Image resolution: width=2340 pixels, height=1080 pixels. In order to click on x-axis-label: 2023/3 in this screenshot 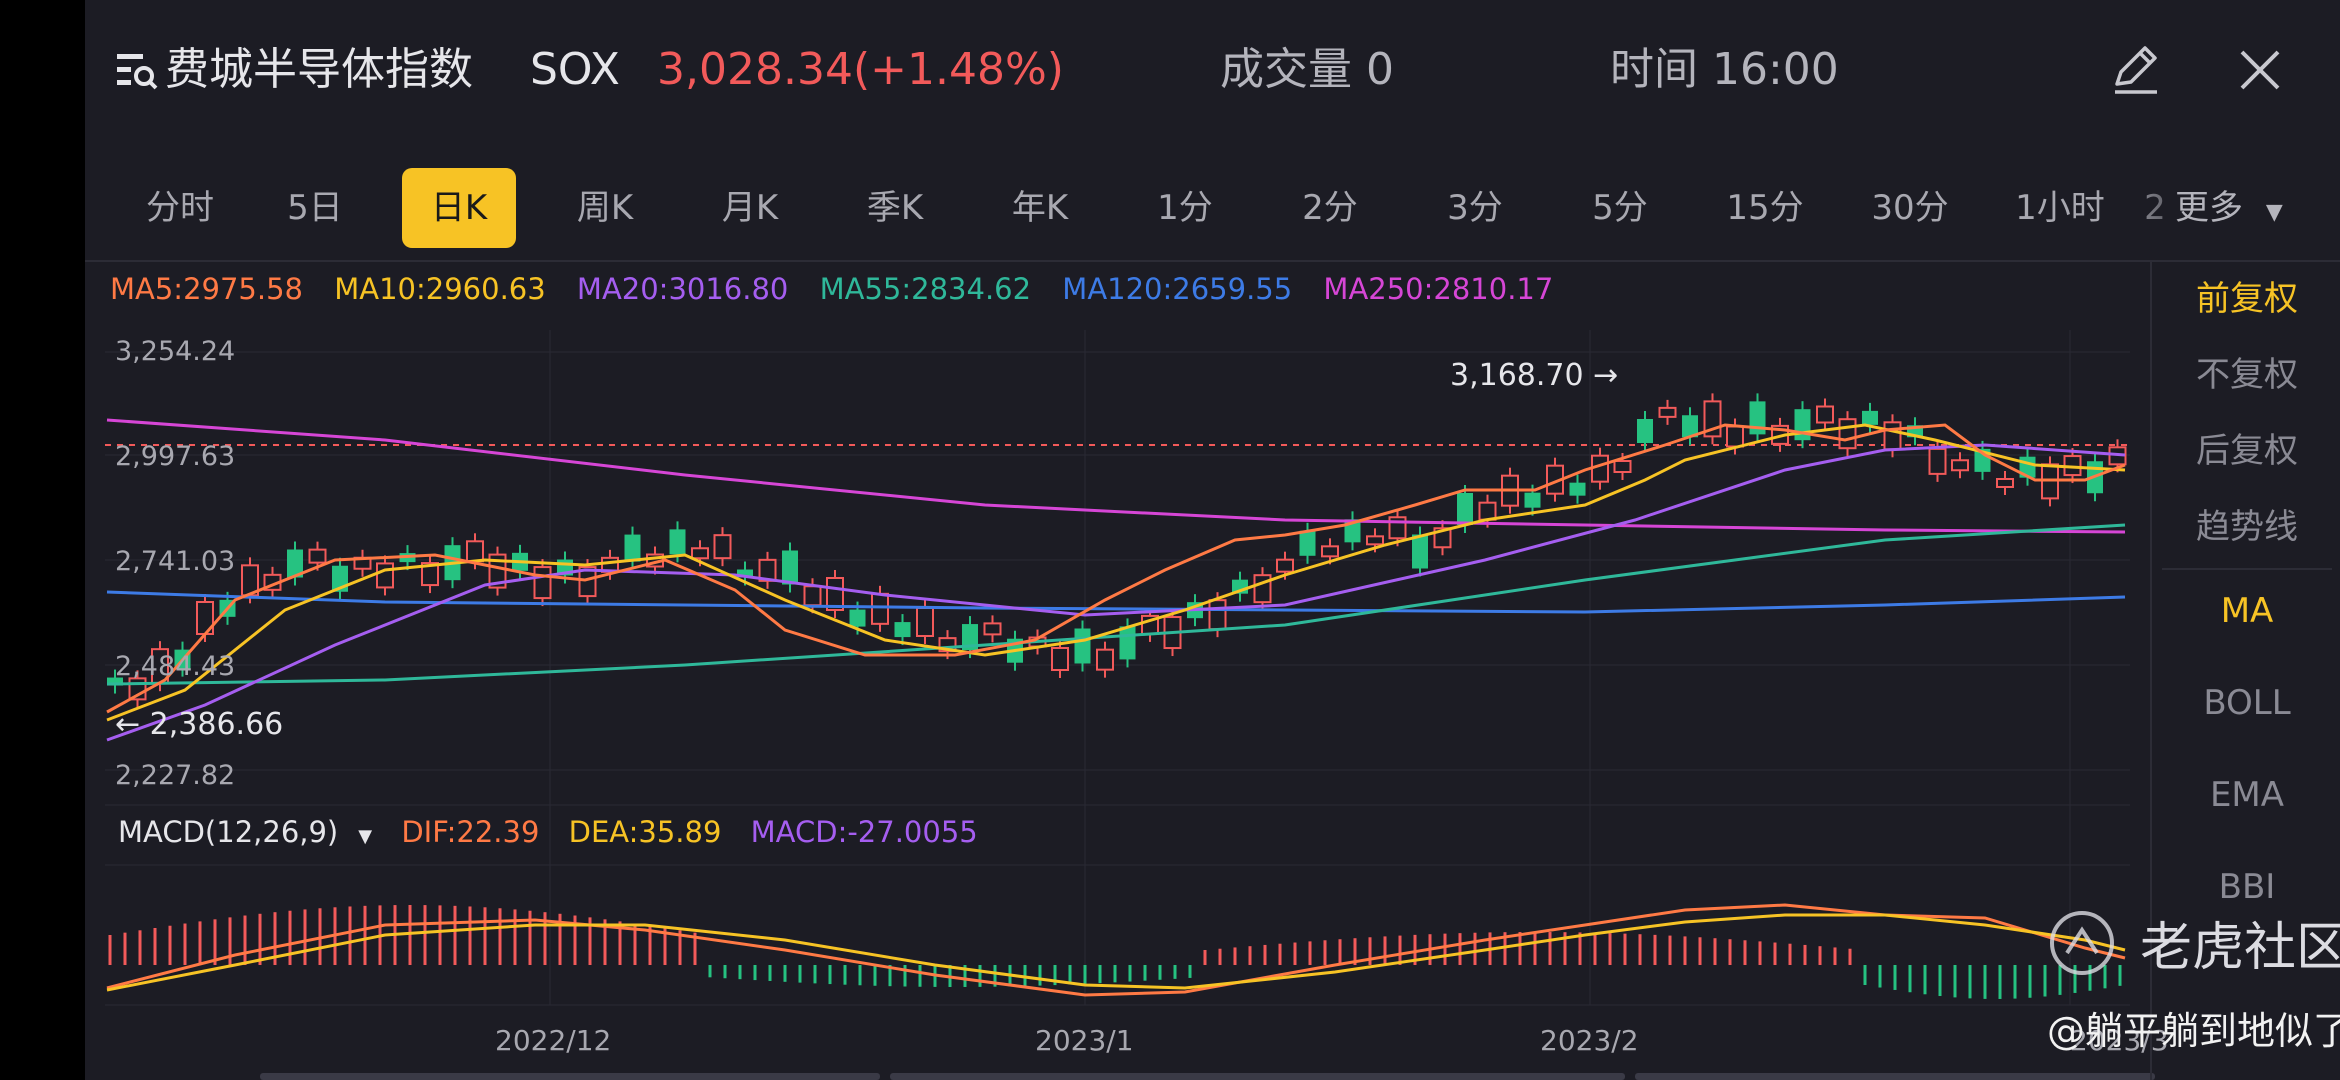, I will do `click(2119, 1040)`.